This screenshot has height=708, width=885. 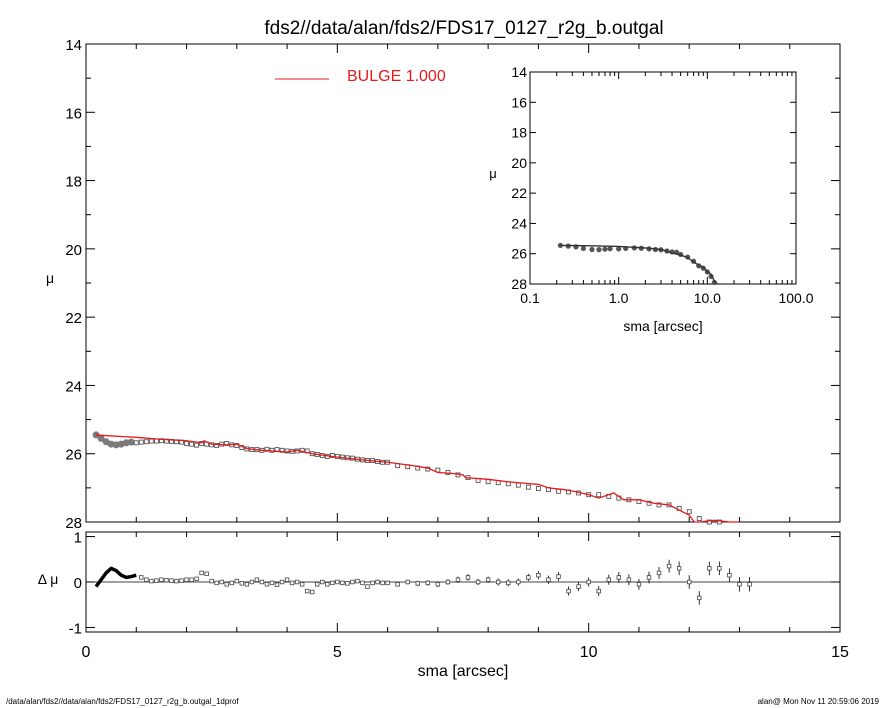 What do you see at coordinates (50, 278) in the screenshot?
I see `main-y-axis-label: μ` at bounding box center [50, 278].